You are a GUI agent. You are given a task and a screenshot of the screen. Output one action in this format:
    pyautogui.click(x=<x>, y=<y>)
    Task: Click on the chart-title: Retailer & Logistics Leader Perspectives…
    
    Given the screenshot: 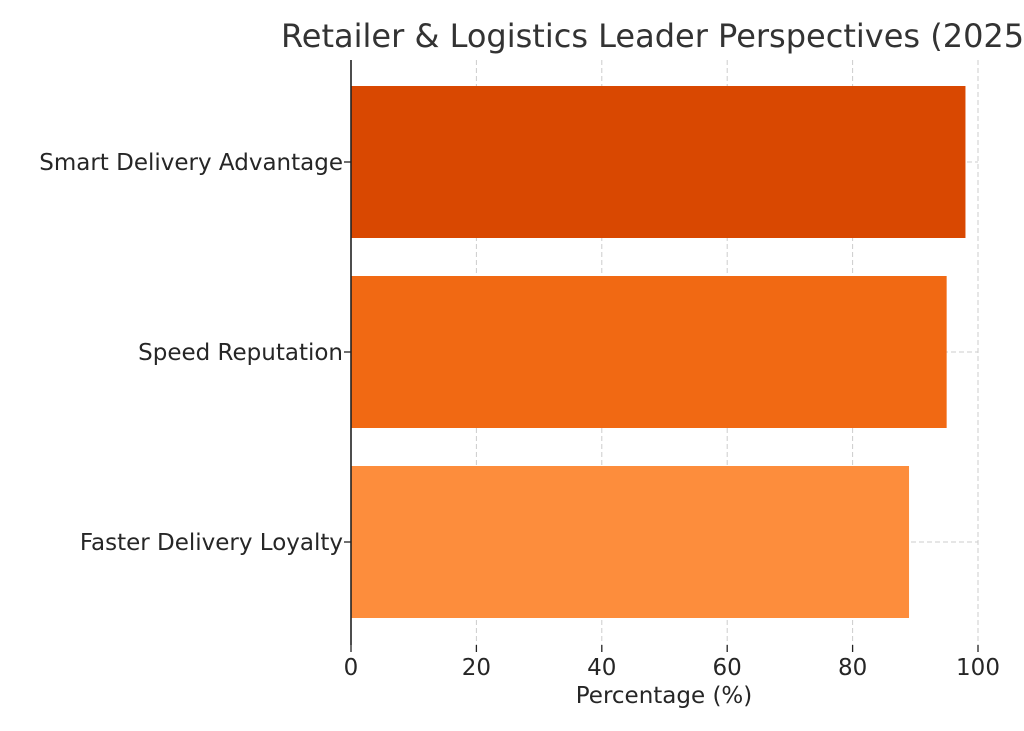 What is the action you would take?
    pyautogui.click(x=652, y=36)
    